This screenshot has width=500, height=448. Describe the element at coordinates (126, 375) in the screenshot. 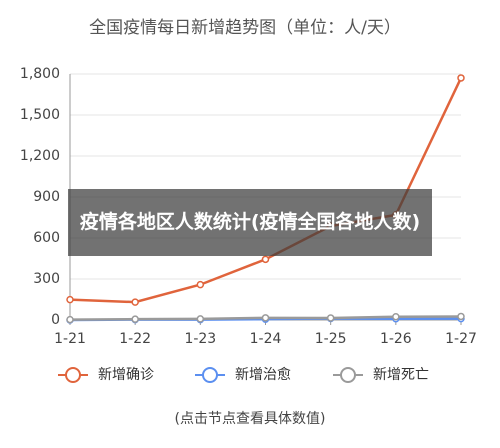

I see `legend-label: 新增确诊` at that location.